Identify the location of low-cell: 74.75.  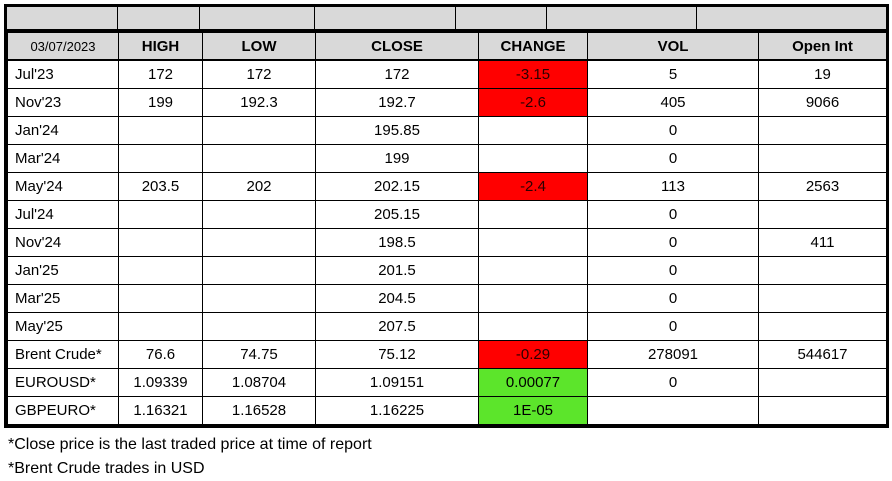
(259, 354).